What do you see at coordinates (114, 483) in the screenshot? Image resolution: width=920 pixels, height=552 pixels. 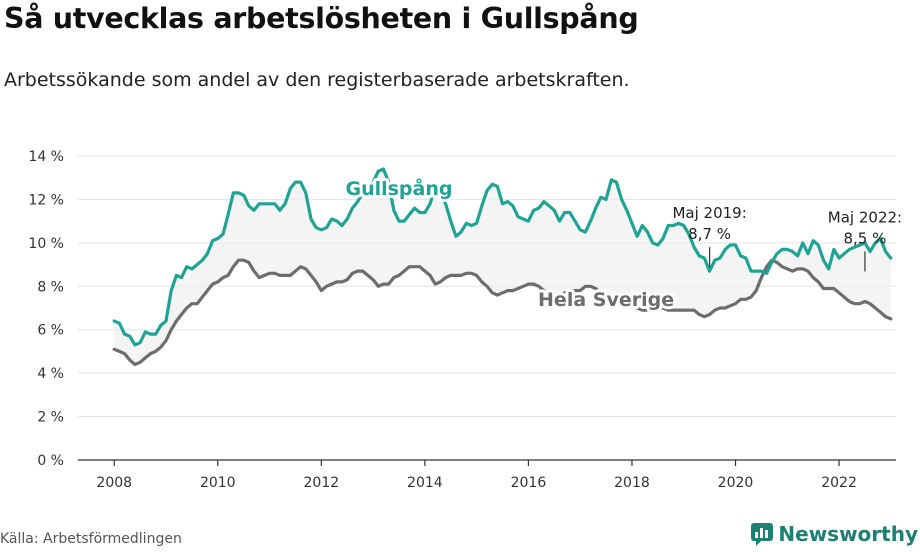 I see `x-tick-label: 2008` at bounding box center [114, 483].